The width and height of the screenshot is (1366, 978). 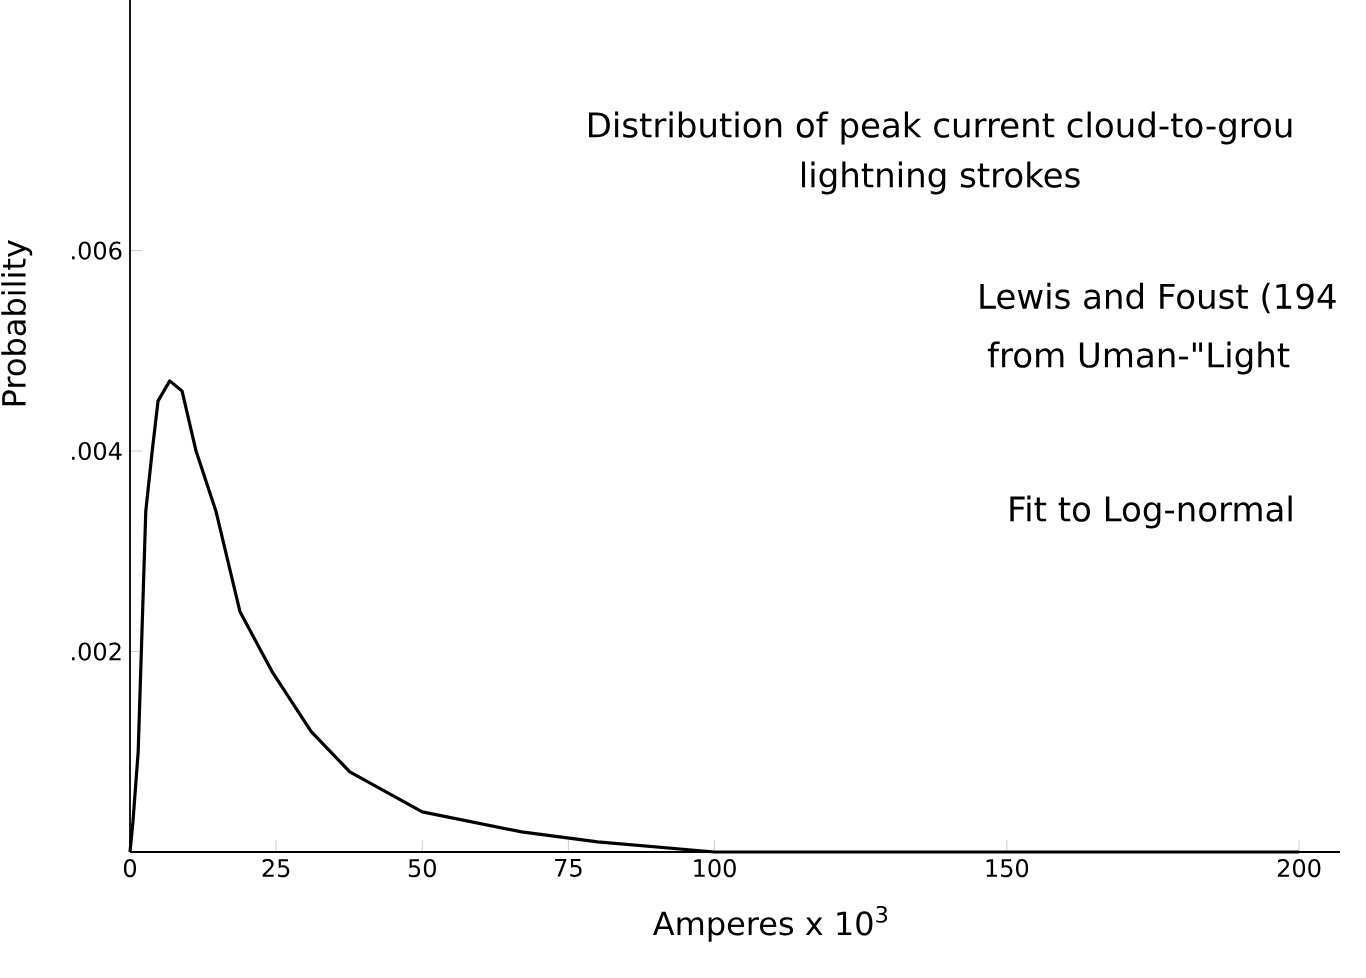 What do you see at coordinates (17, 323) in the screenshot?
I see `y-axis-title: Probability` at bounding box center [17, 323].